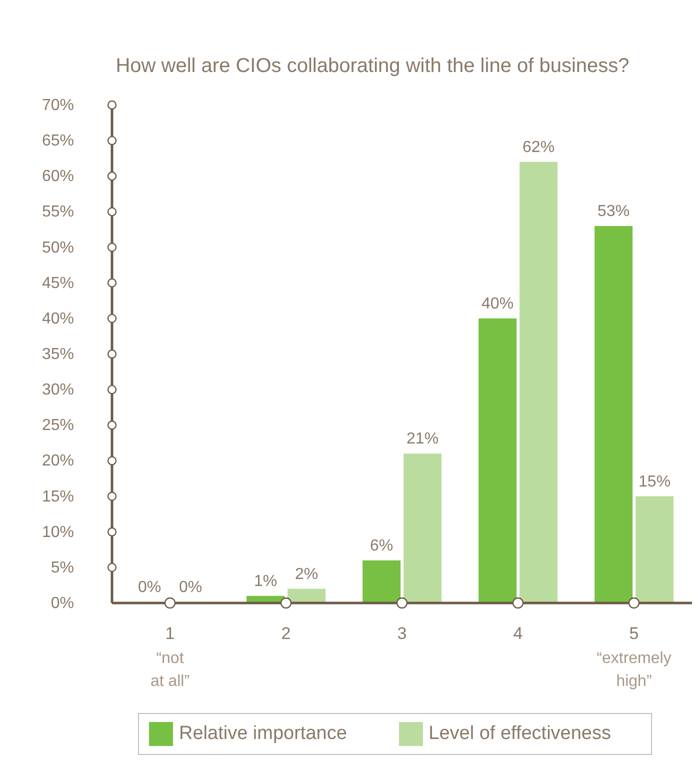  I want to click on legend-label: Level of effectiveness, so click(519, 734).